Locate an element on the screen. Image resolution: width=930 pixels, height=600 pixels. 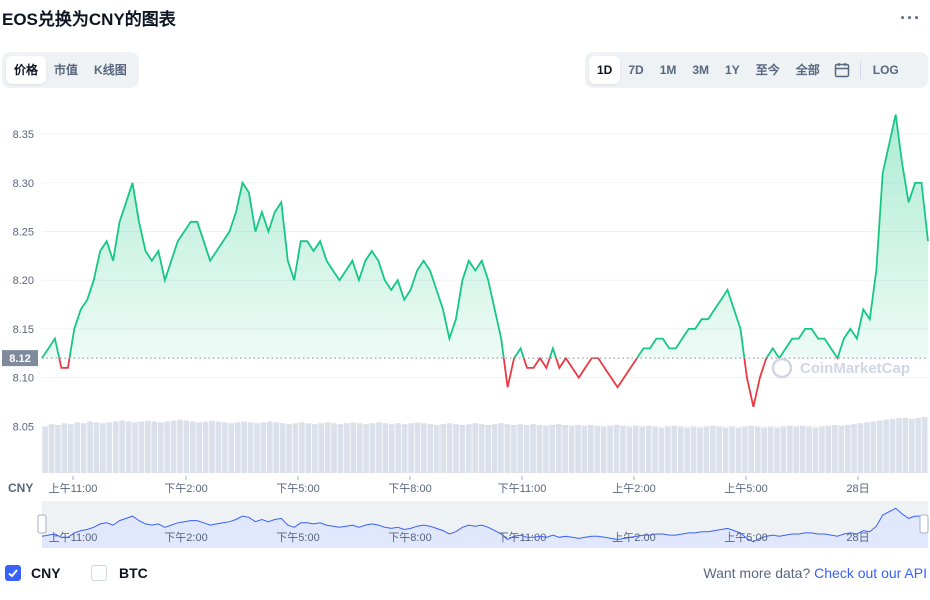
cny-label: CNY is located at coordinates (46, 573).